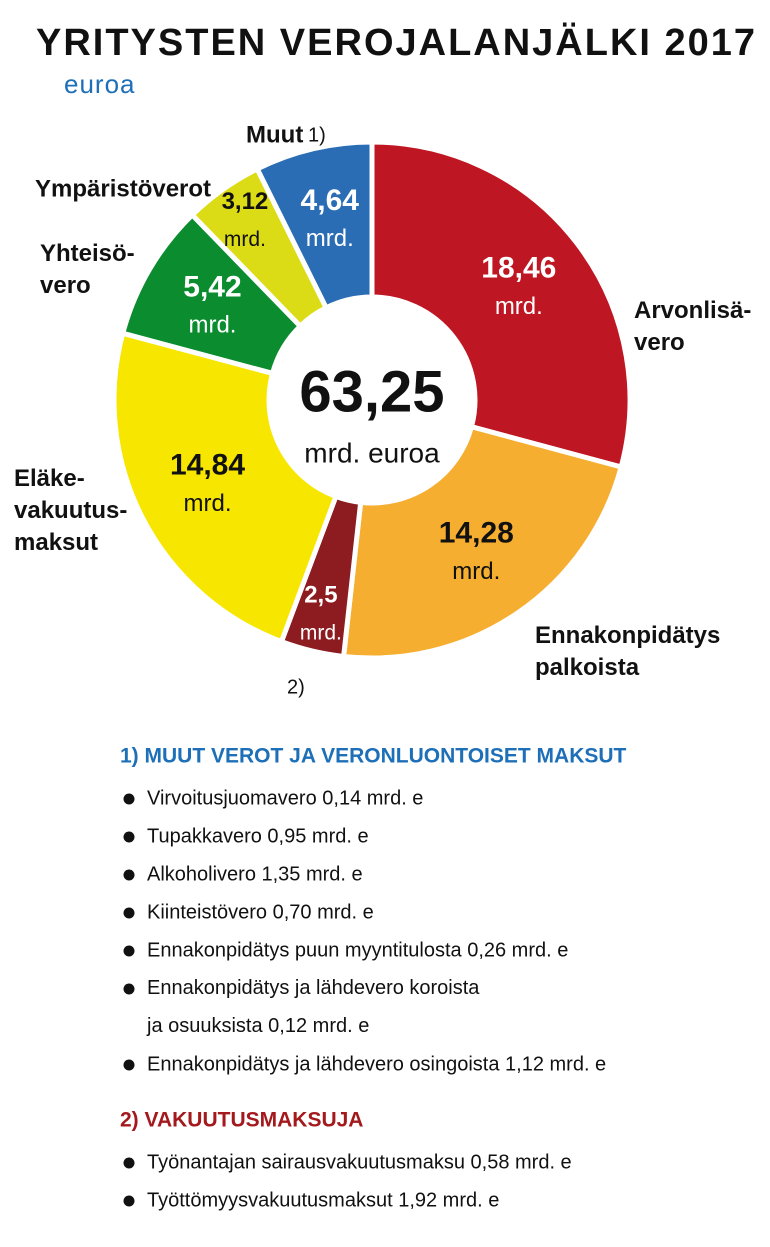 This screenshot has width=770, height=1247. What do you see at coordinates (692, 326) in the screenshot?
I see `category-label: Arvonlisä-vero` at bounding box center [692, 326].